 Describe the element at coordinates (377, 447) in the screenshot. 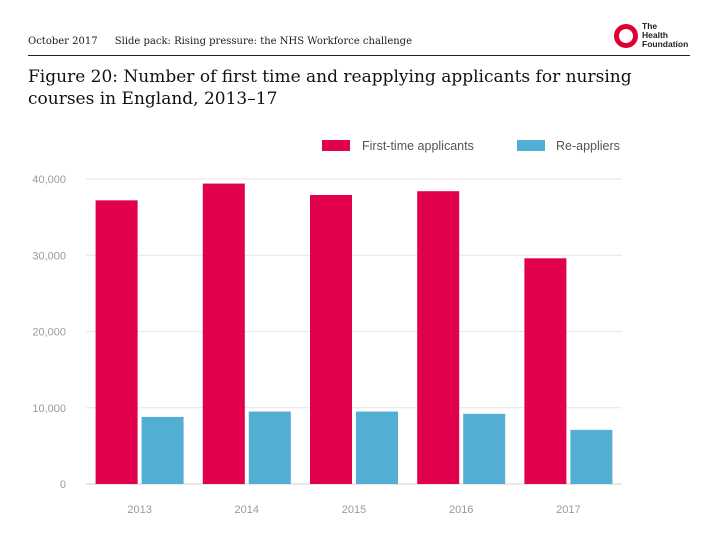

I see `bar-re-appliers-2015` at that location.